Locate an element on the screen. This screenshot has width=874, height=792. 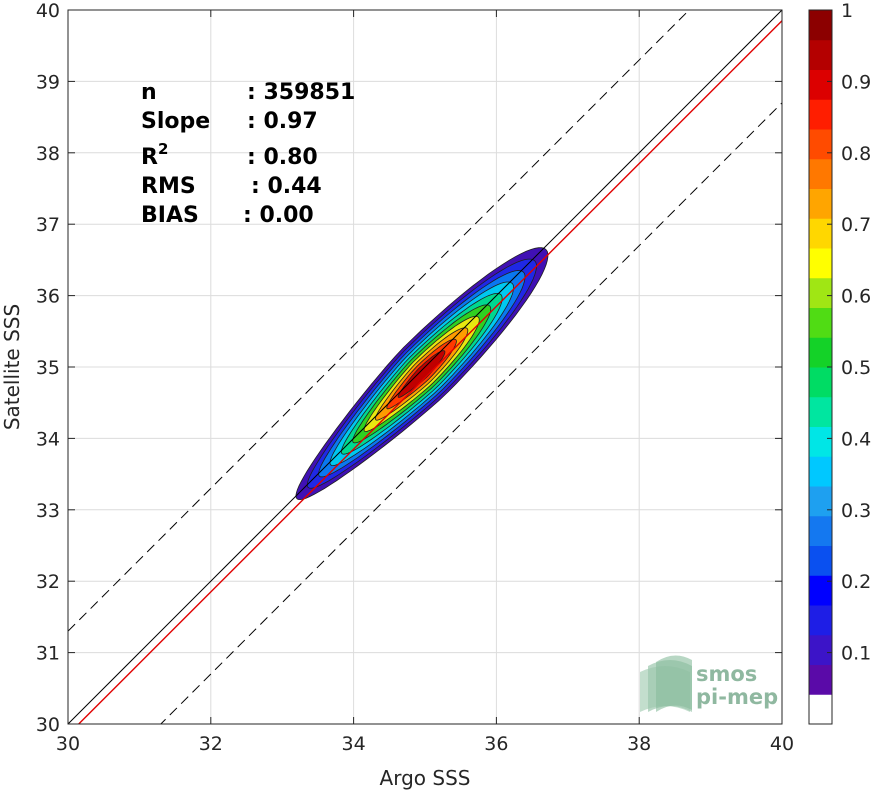
smos-pi-mep-logo: smos pi-mep is located at coordinates (709, 683).